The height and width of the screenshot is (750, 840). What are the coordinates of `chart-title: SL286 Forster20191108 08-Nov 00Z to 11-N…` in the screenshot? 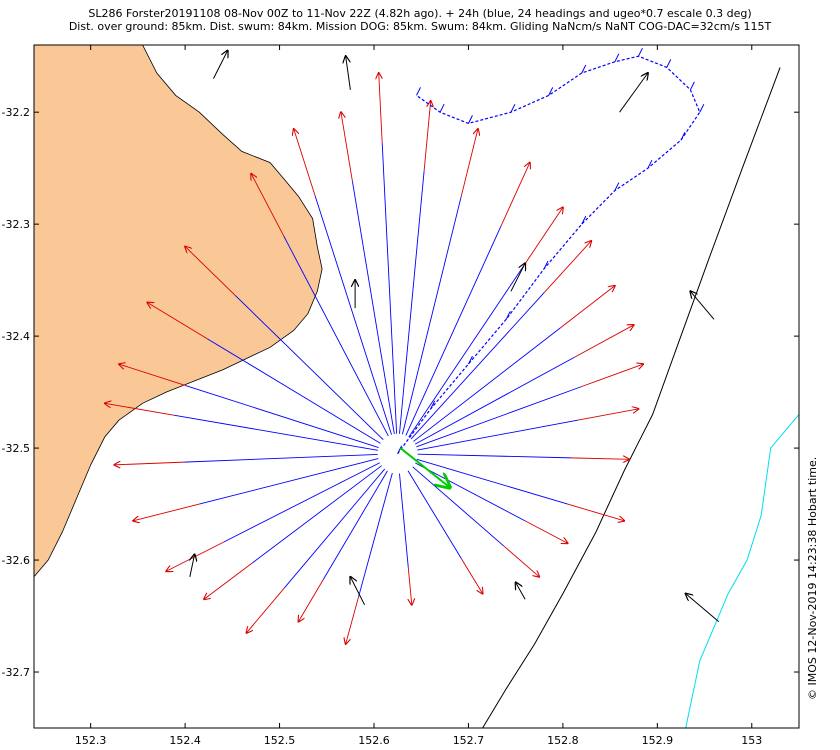 It's located at (420, 20).